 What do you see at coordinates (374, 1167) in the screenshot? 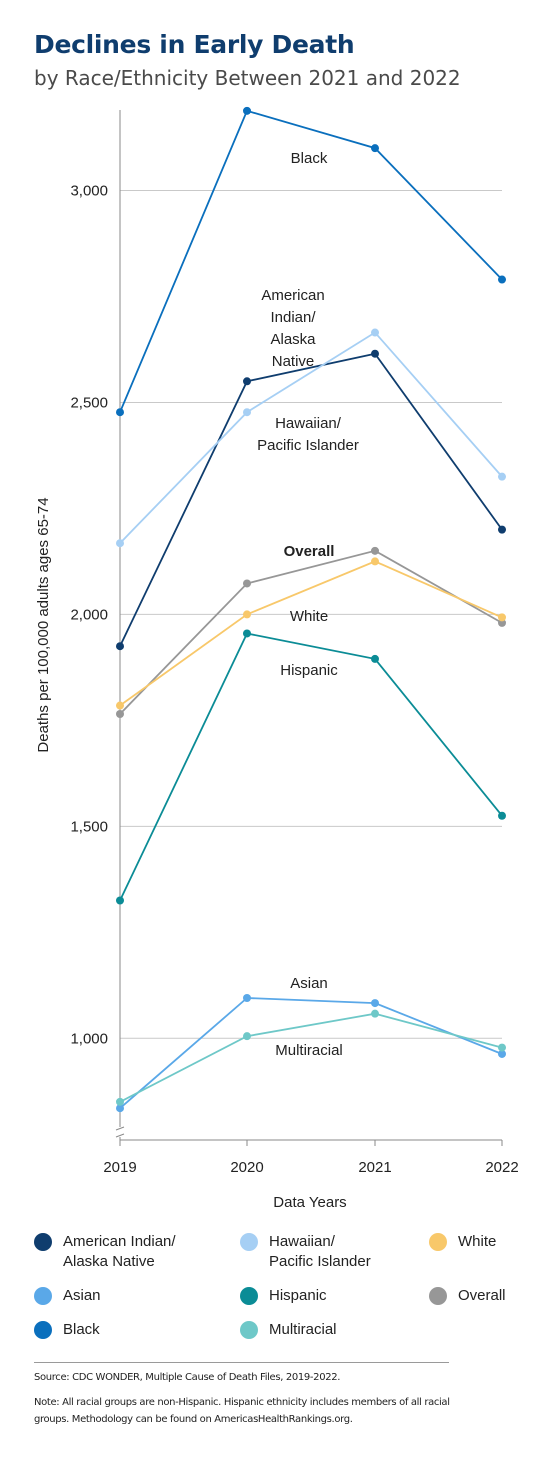
I see `x-tick-label: 2021` at bounding box center [374, 1167].